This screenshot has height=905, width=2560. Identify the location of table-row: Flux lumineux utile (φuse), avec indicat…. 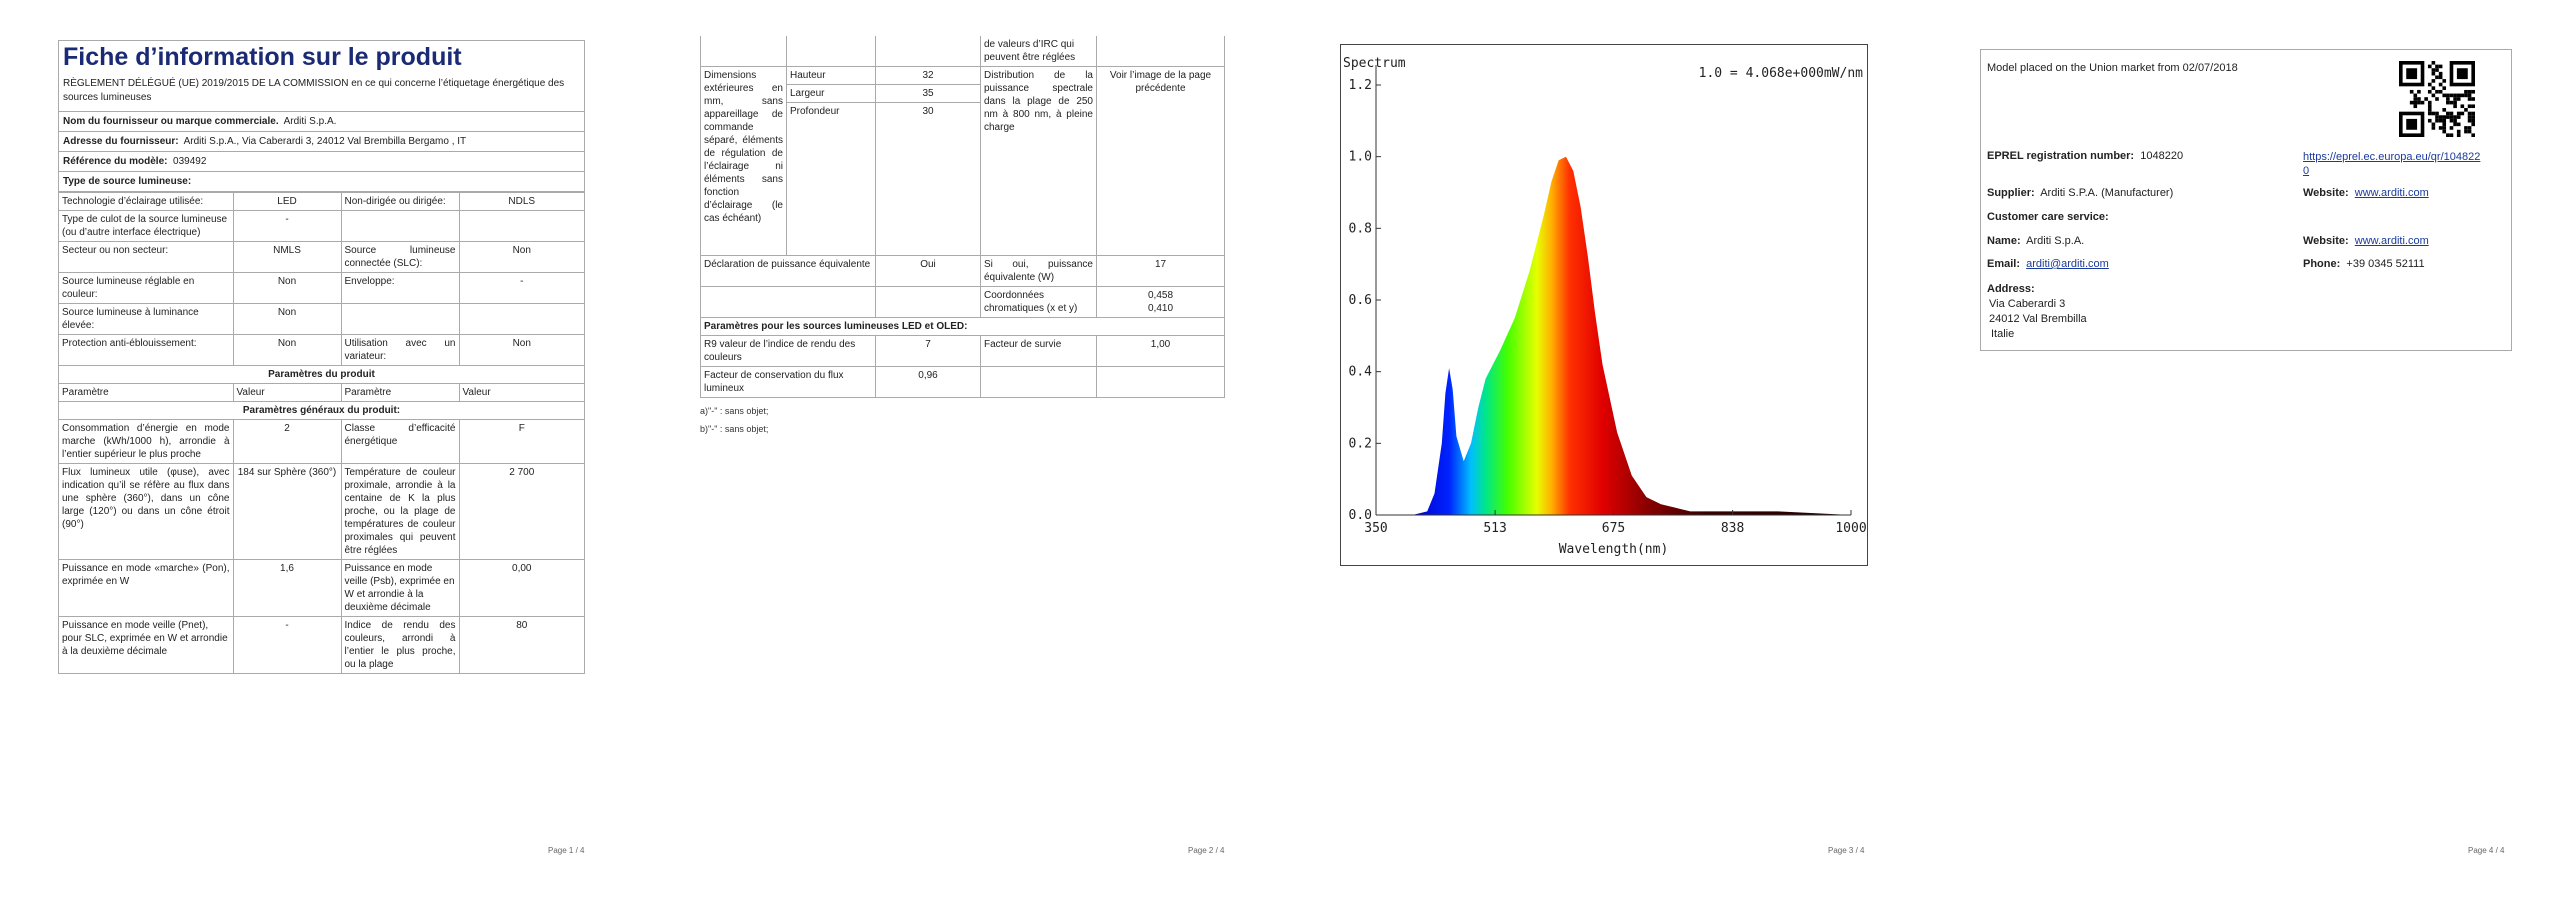
(321, 511).